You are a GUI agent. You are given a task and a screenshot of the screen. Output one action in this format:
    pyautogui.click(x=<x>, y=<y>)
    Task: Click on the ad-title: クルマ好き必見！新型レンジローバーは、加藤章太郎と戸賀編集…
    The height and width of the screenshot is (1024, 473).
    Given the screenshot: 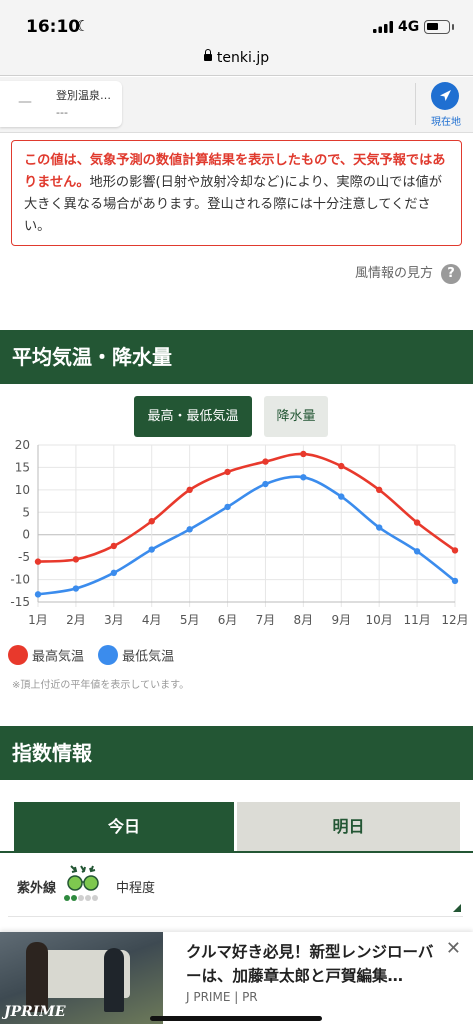 What is the action you would take?
    pyautogui.click(x=310, y=964)
    